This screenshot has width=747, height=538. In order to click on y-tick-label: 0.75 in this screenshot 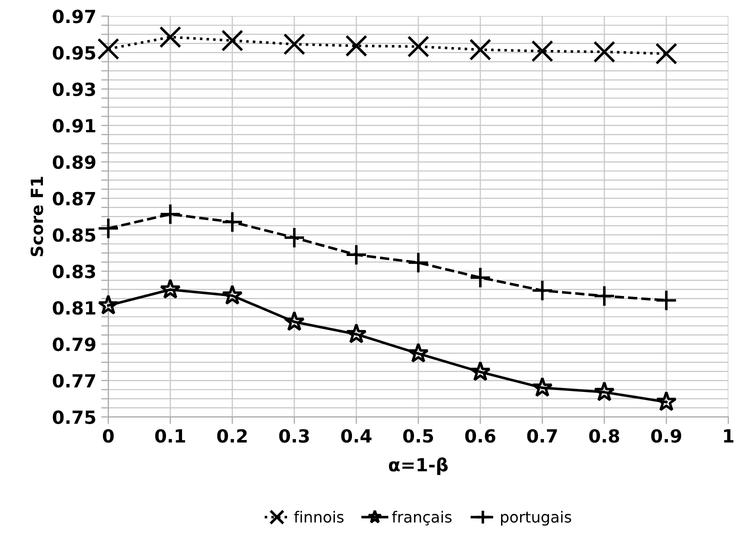, I will do `click(74, 417)`.